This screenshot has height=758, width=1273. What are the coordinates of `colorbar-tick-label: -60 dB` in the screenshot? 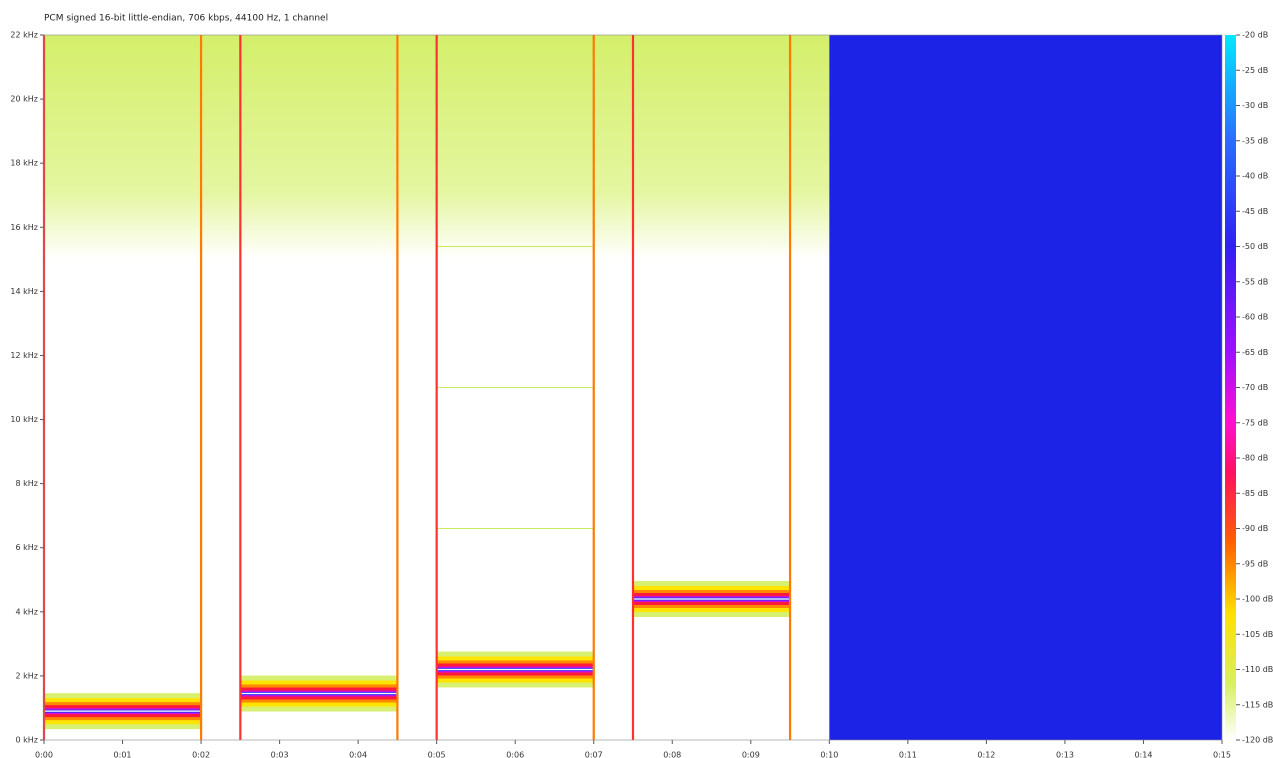 It's located at (1255, 317).